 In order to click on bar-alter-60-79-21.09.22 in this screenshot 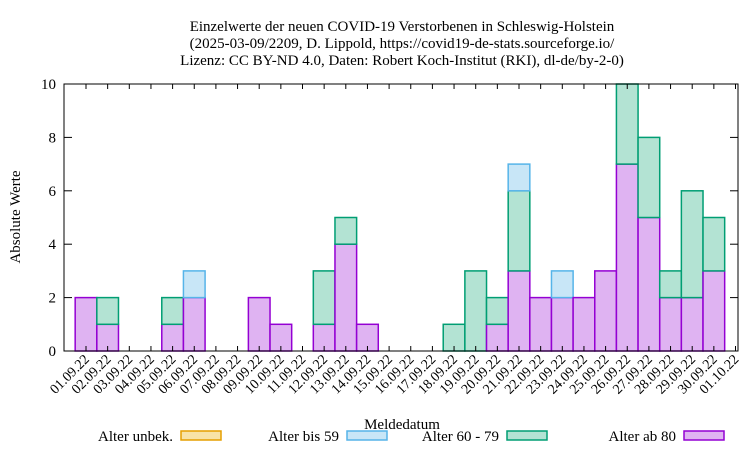, I will do `click(519, 231)`.